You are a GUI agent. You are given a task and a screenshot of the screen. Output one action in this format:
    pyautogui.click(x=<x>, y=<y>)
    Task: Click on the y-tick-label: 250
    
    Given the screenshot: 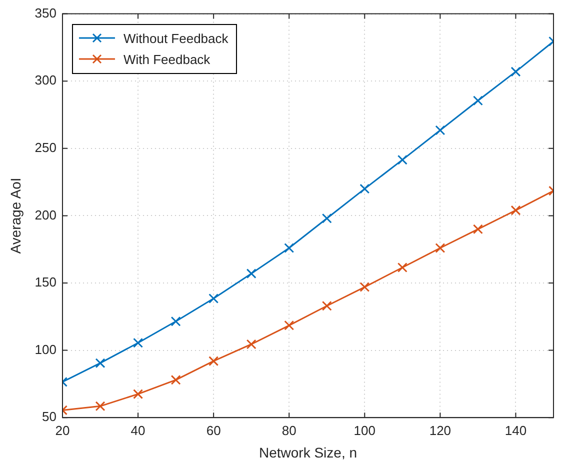 What is the action you would take?
    pyautogui.click(x=45, y=147)
    